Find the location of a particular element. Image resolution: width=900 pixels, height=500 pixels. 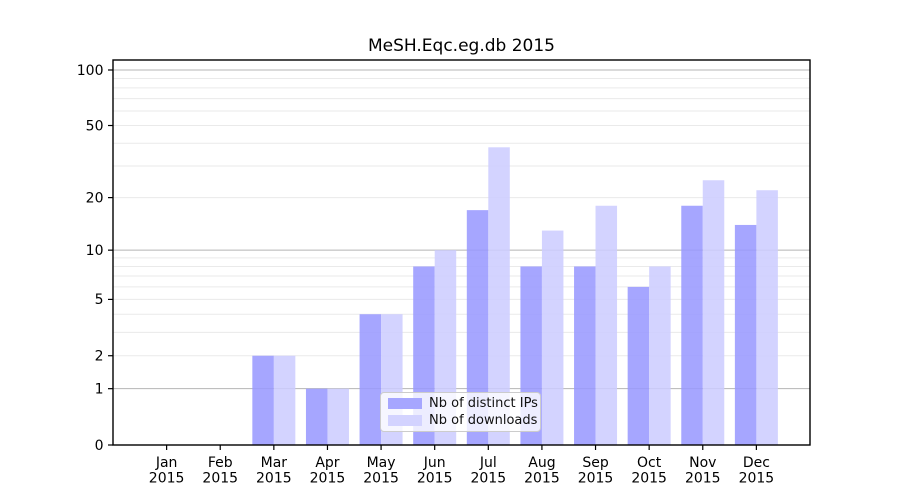

legend-row-downloads: Nb of downloads is located at coordinates (460, 420).